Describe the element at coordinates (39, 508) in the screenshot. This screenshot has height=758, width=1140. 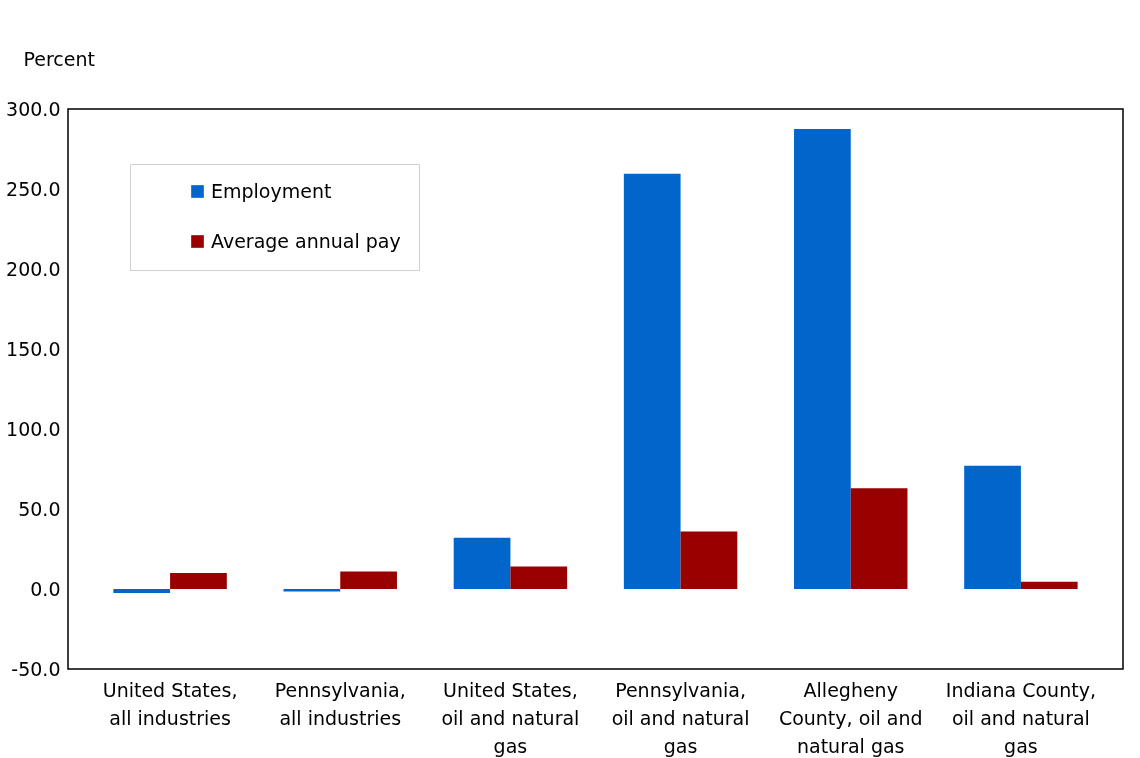
I see `y-tick-label: 50.0` at that location.